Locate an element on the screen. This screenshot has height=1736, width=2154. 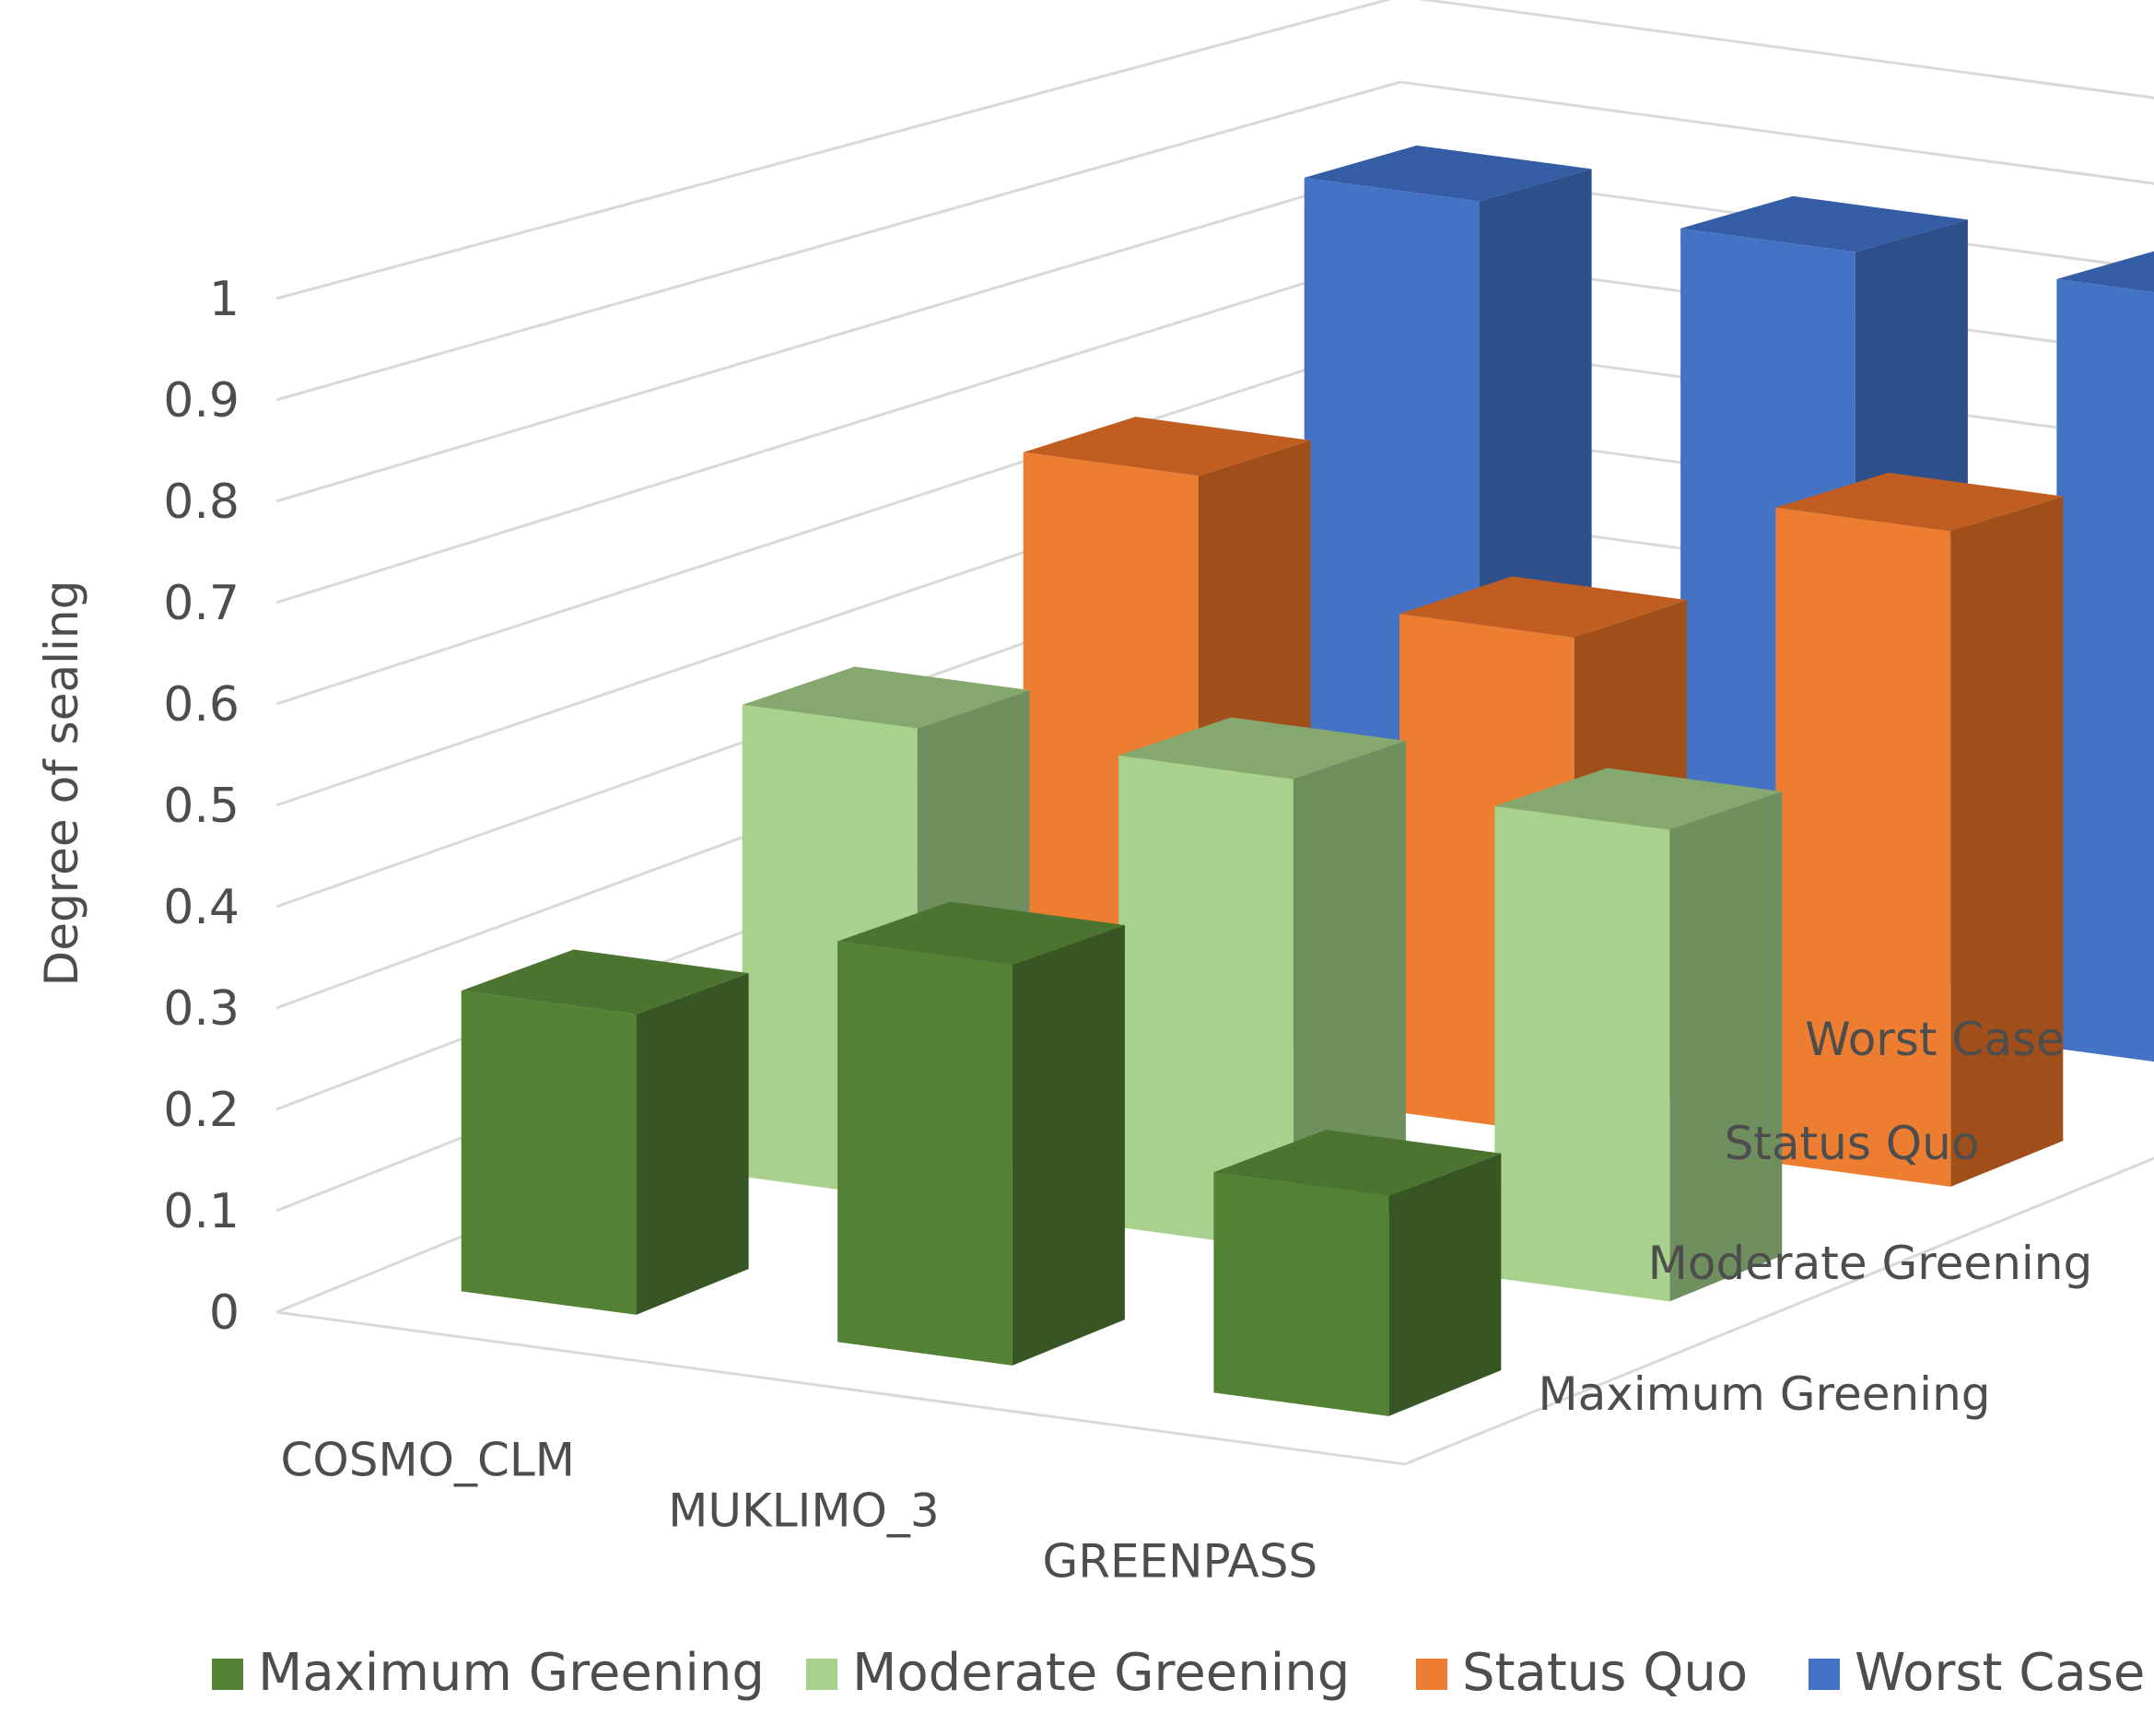
floor-front-edge is located at coordinates (840, 1388).